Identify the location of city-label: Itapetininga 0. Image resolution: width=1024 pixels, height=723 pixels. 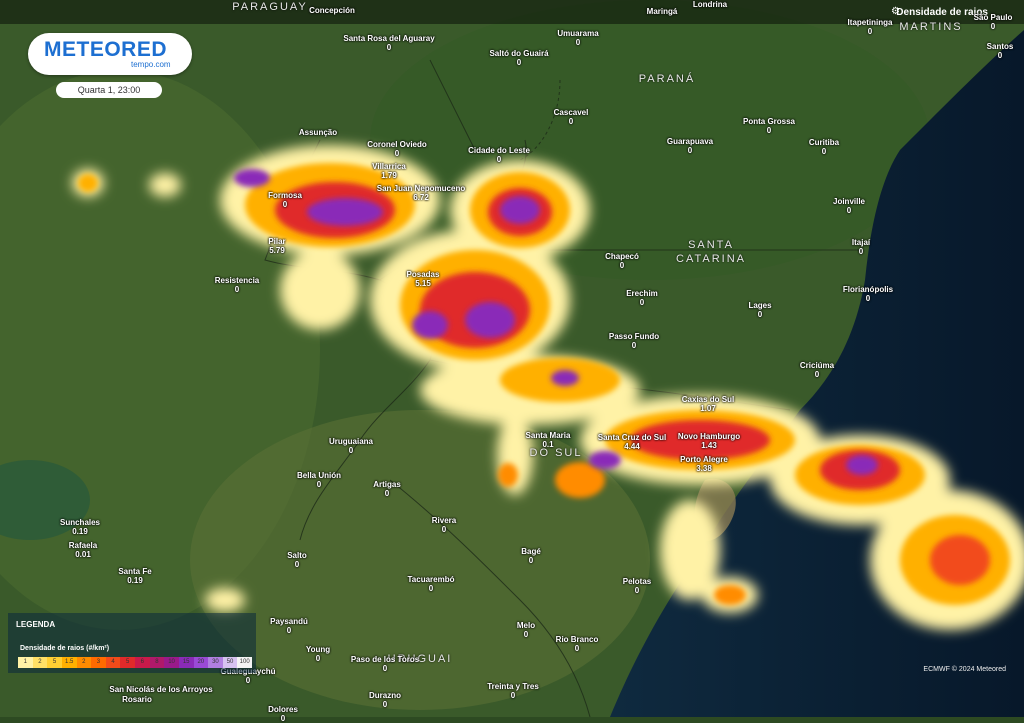
(870, 27).